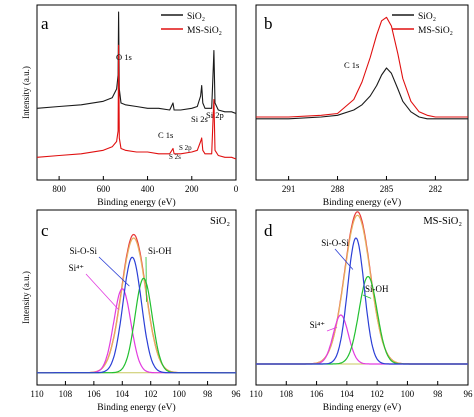  I want to click on panel-letter: d, so click(268, 230).